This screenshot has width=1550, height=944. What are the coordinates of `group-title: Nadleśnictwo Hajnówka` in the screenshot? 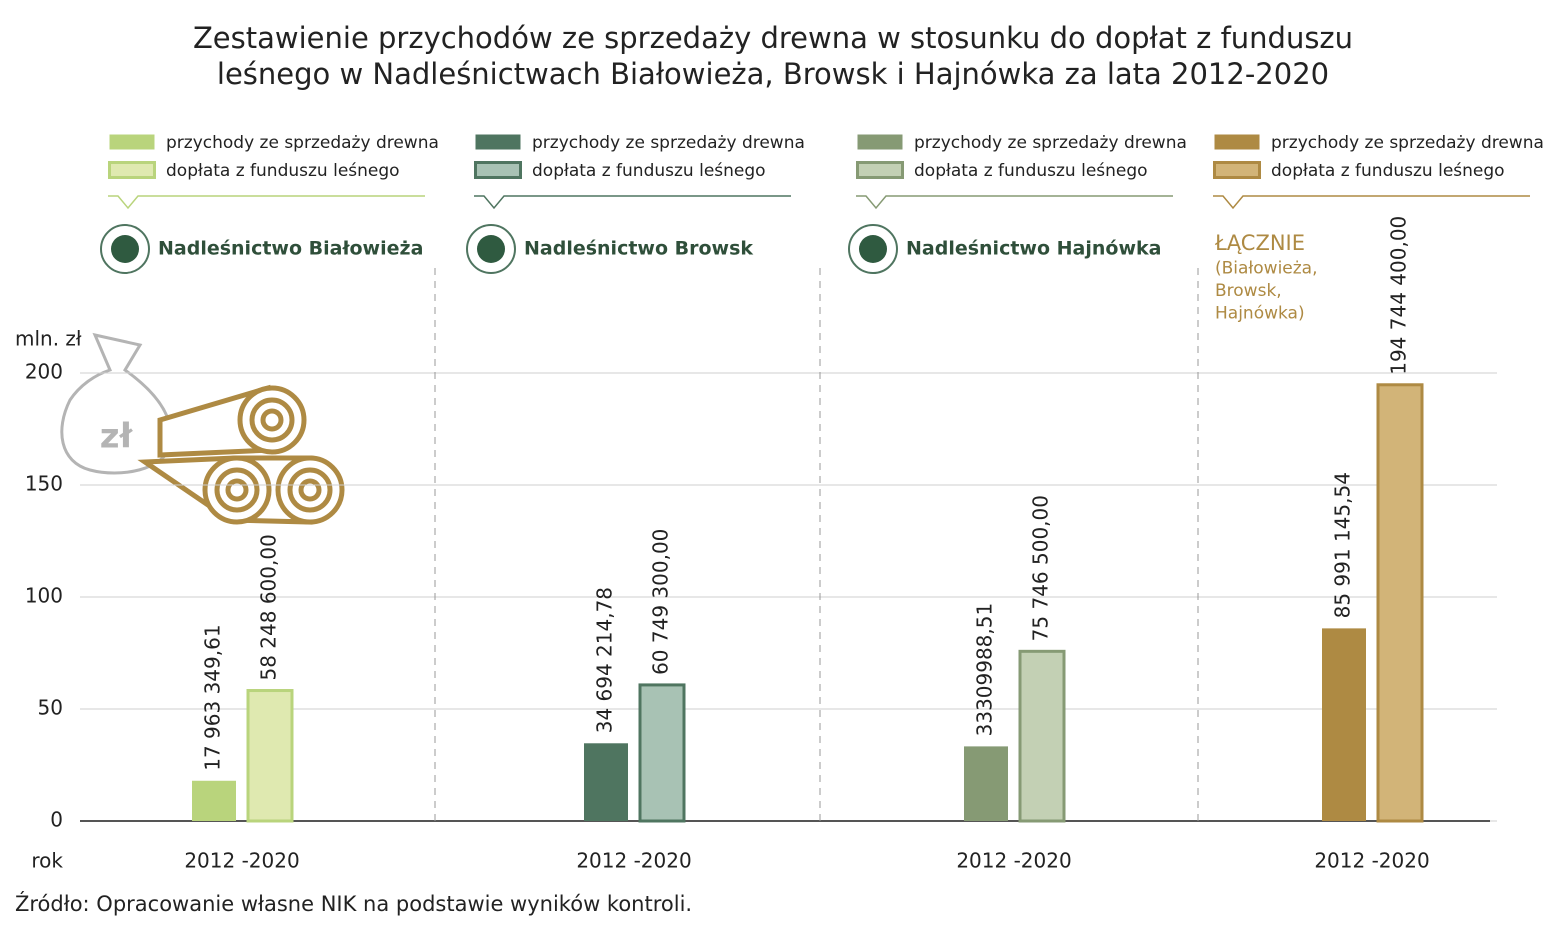 It's located at (1033, 249).